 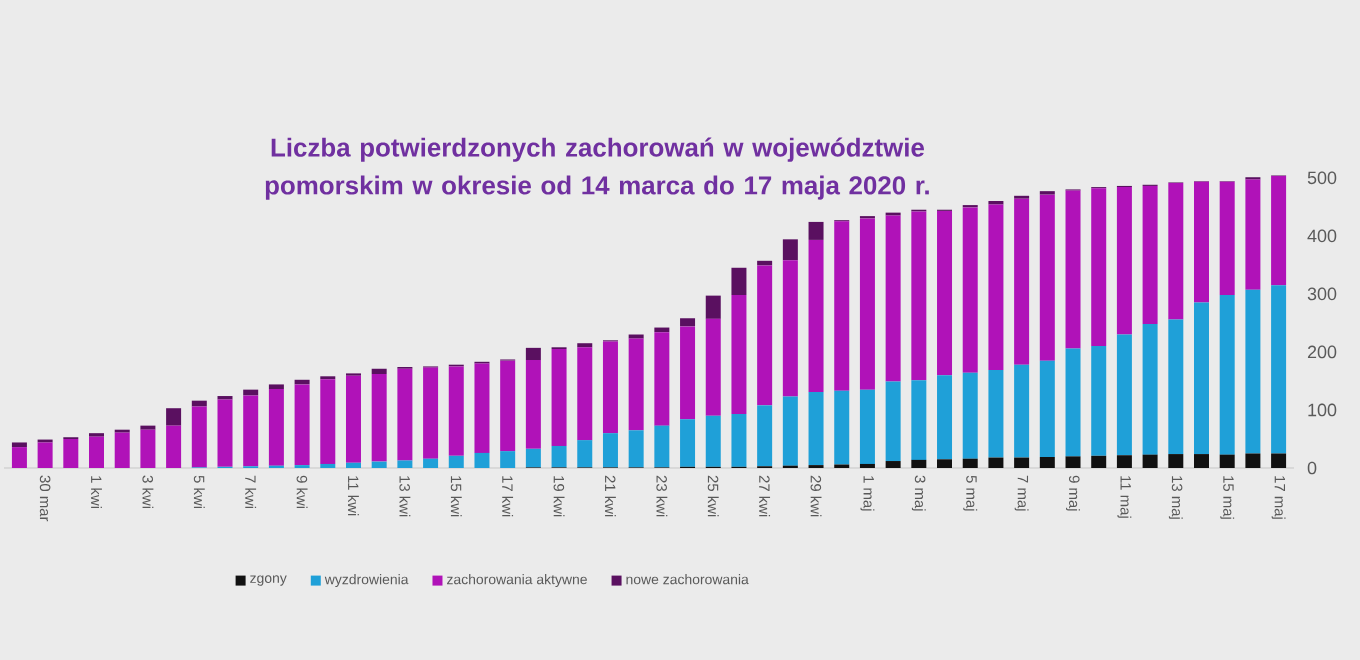 What do you see at coordinates (1312, 468) in the screenshot?
I see `y-tick-label: 0` at bounding box center [1312, 468].